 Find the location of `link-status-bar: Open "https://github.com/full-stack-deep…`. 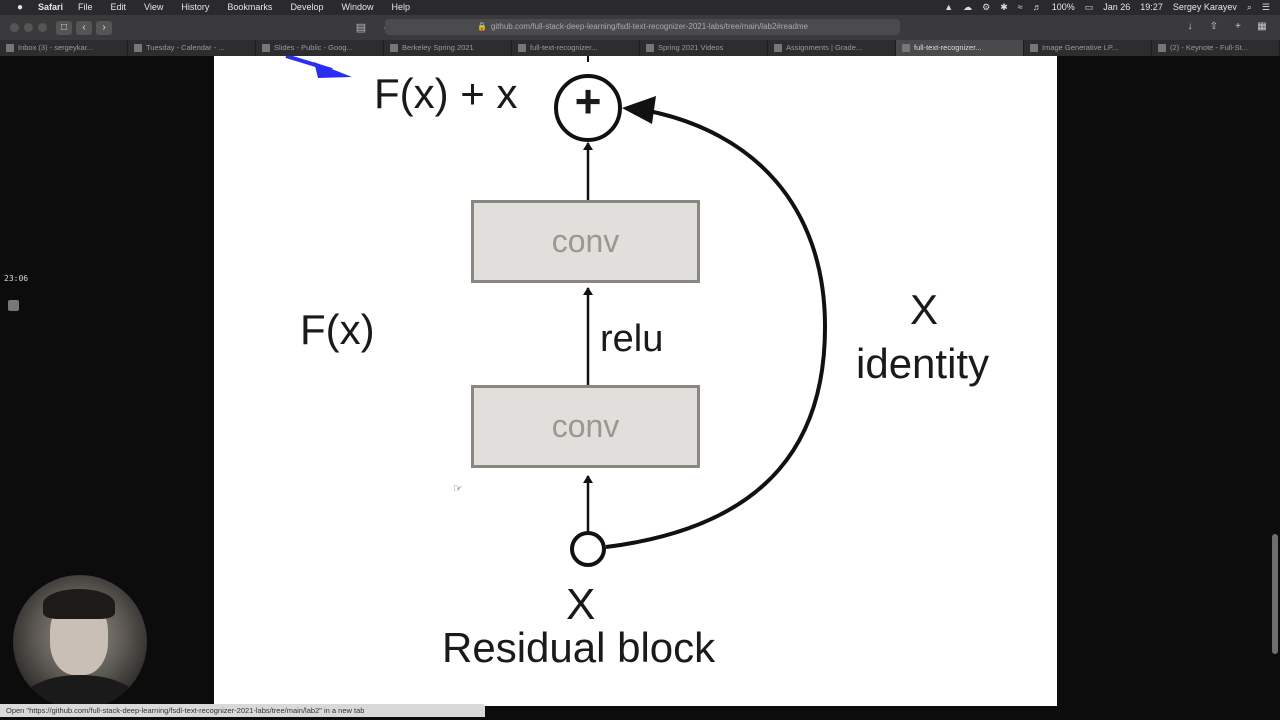

link-status-bar: Open "https://github.com/full-stack-deep… is located at coordinates (242, 710).